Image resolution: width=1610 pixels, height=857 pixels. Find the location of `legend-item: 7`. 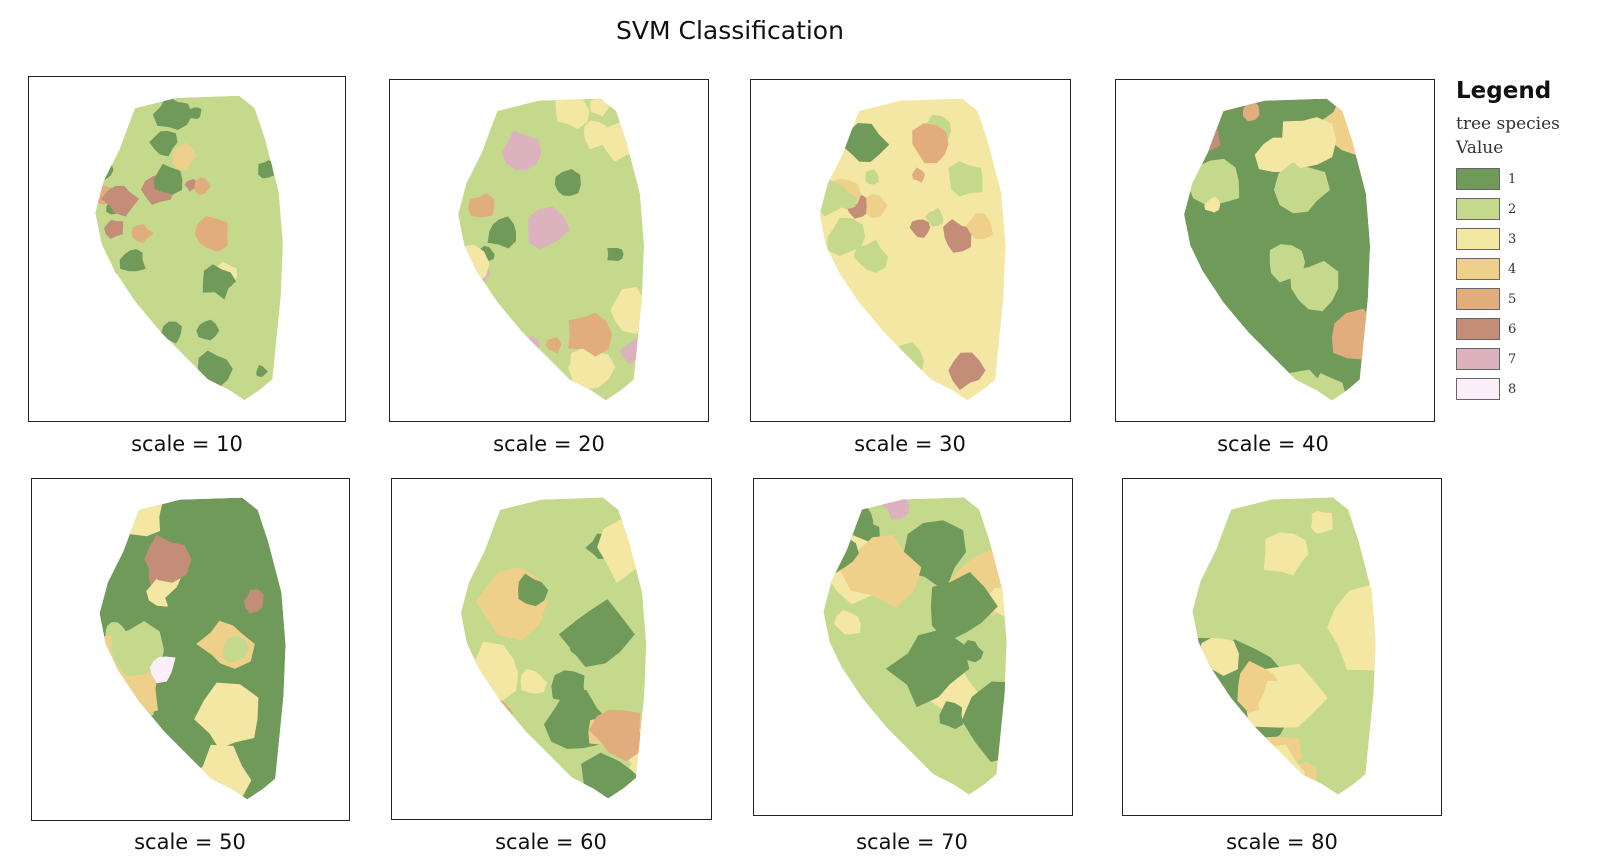

legend-item: 7 is located at coordinates (1531, 359).